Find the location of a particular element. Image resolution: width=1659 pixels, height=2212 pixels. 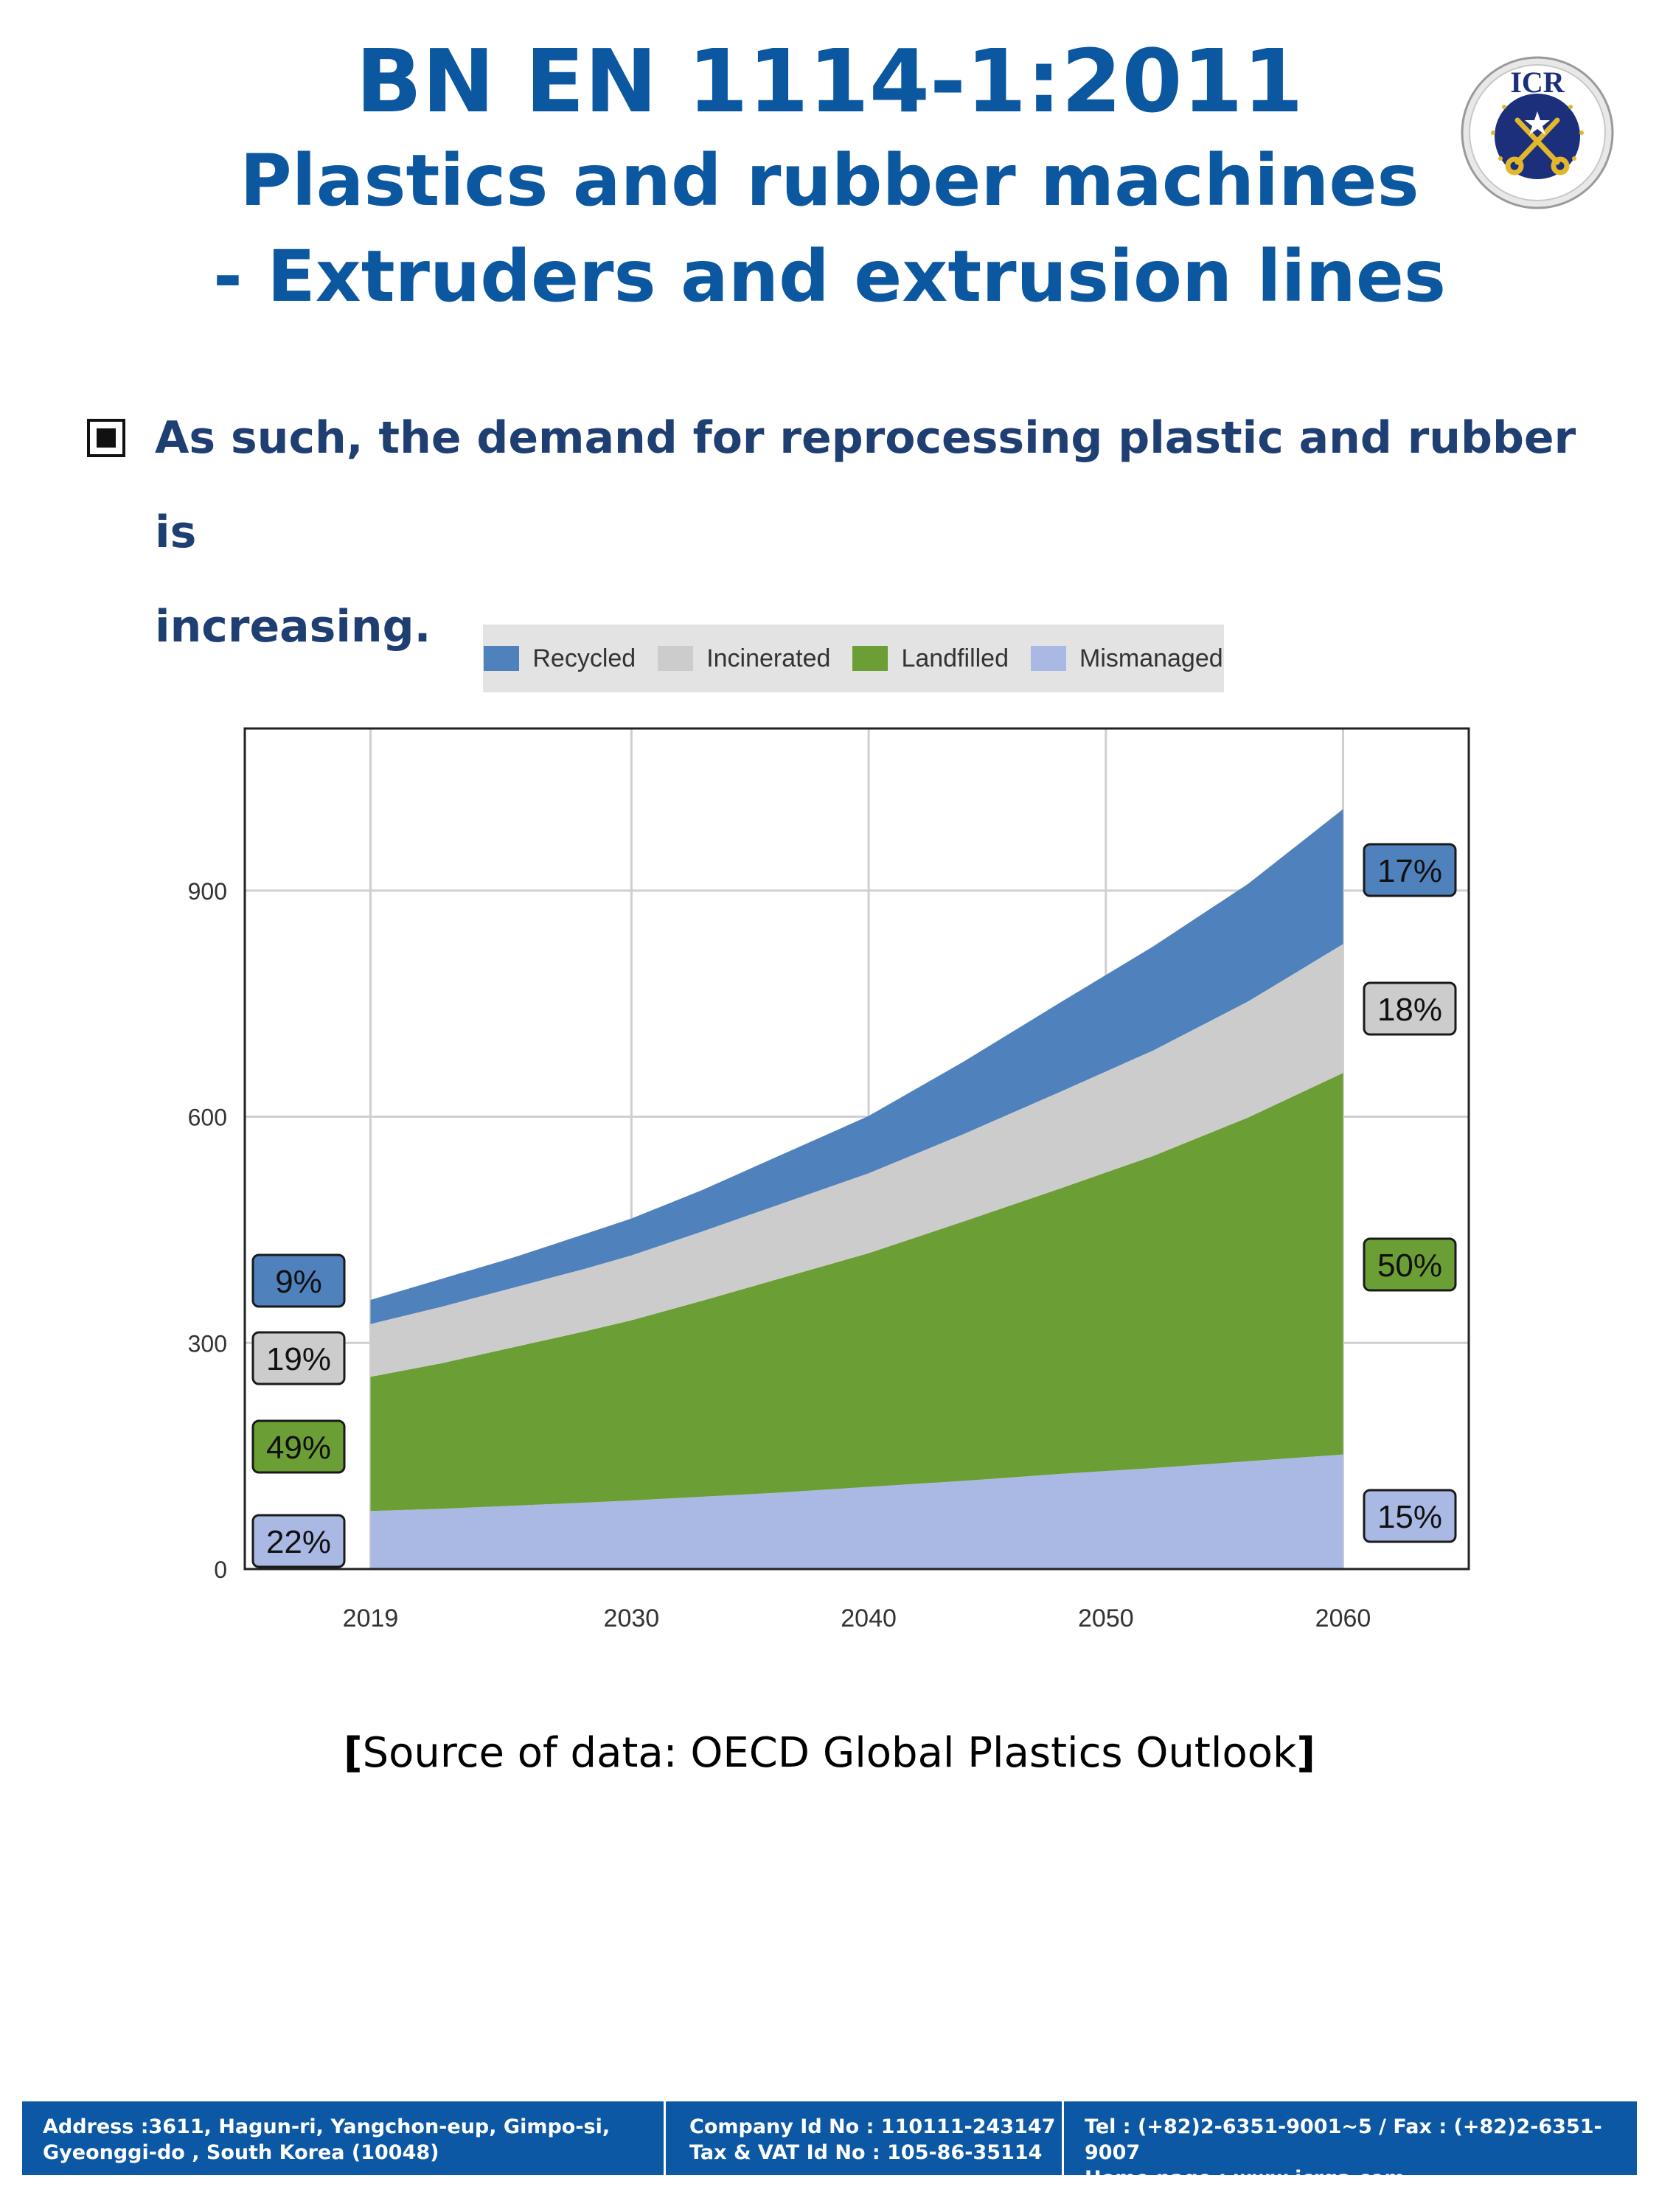

area-series-mismanaged is located at coordinates (856, 1511).